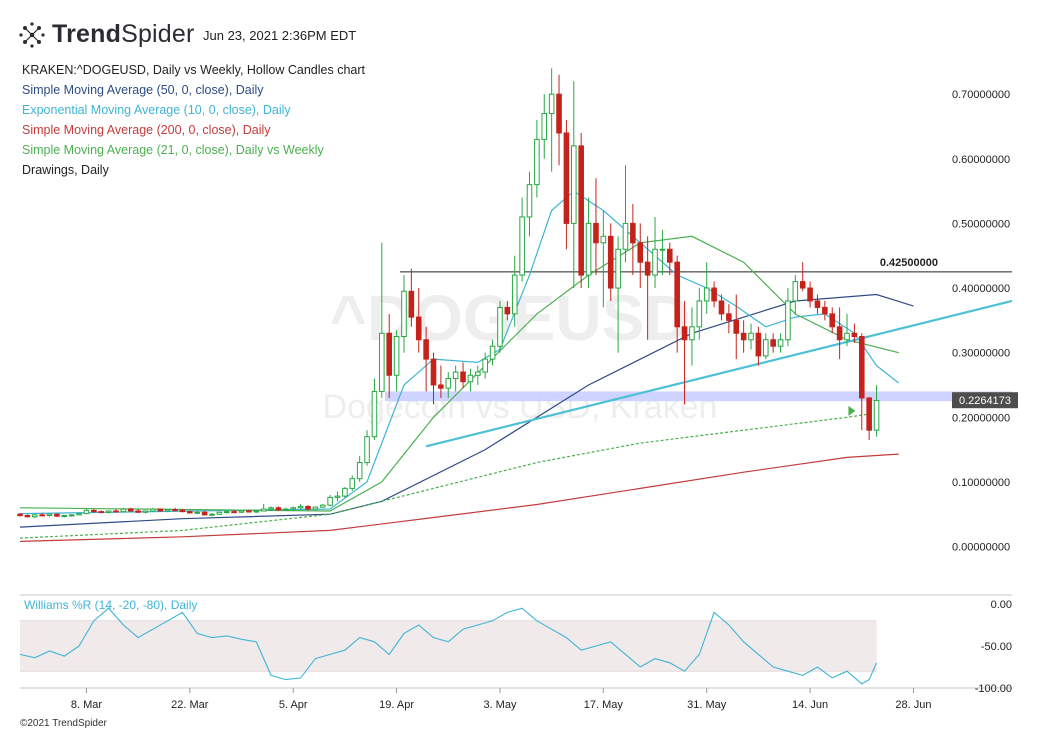 This screenshot has height=736, width=1042. What do you see at coordinates (981, 95) in the screenshot?
I see `y-tick-label: 0.70000000` at bounding box center [981, 95].